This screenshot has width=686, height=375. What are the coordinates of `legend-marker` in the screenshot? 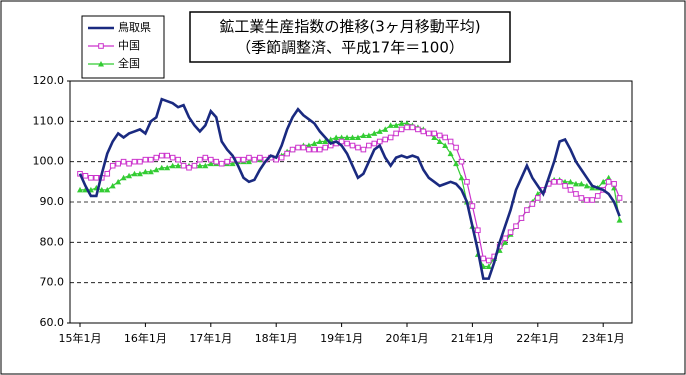 It's located at (101, 64).